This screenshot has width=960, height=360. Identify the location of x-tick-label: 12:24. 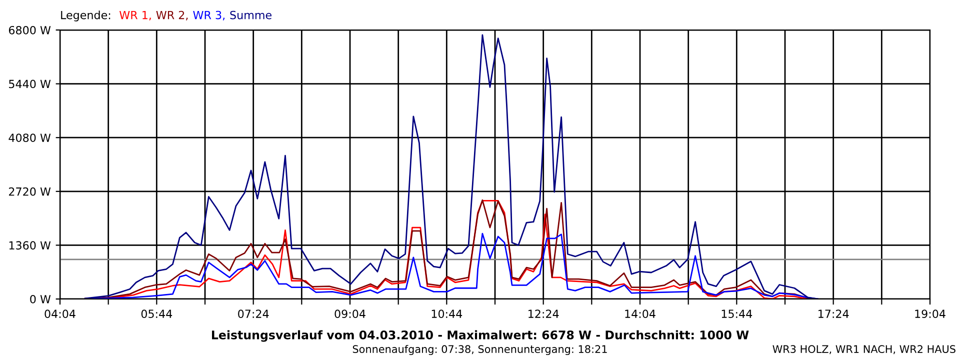
(543, 314).